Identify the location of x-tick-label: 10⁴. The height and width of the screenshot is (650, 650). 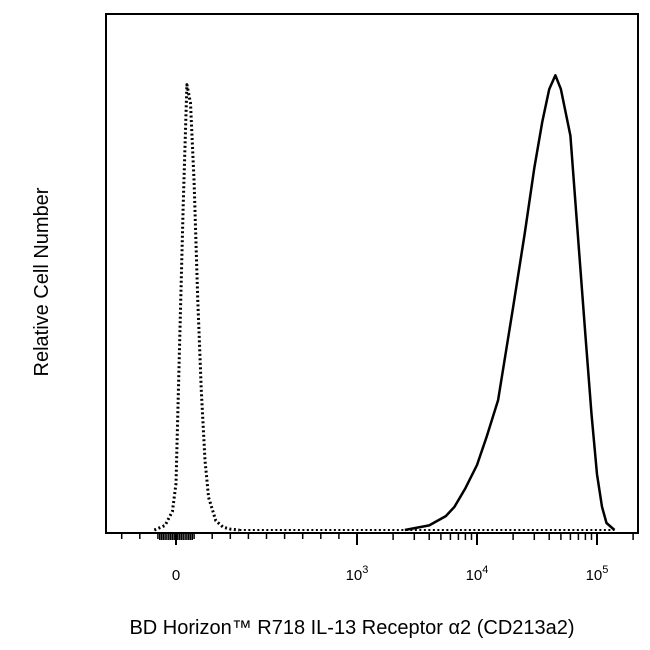
(477, 574).